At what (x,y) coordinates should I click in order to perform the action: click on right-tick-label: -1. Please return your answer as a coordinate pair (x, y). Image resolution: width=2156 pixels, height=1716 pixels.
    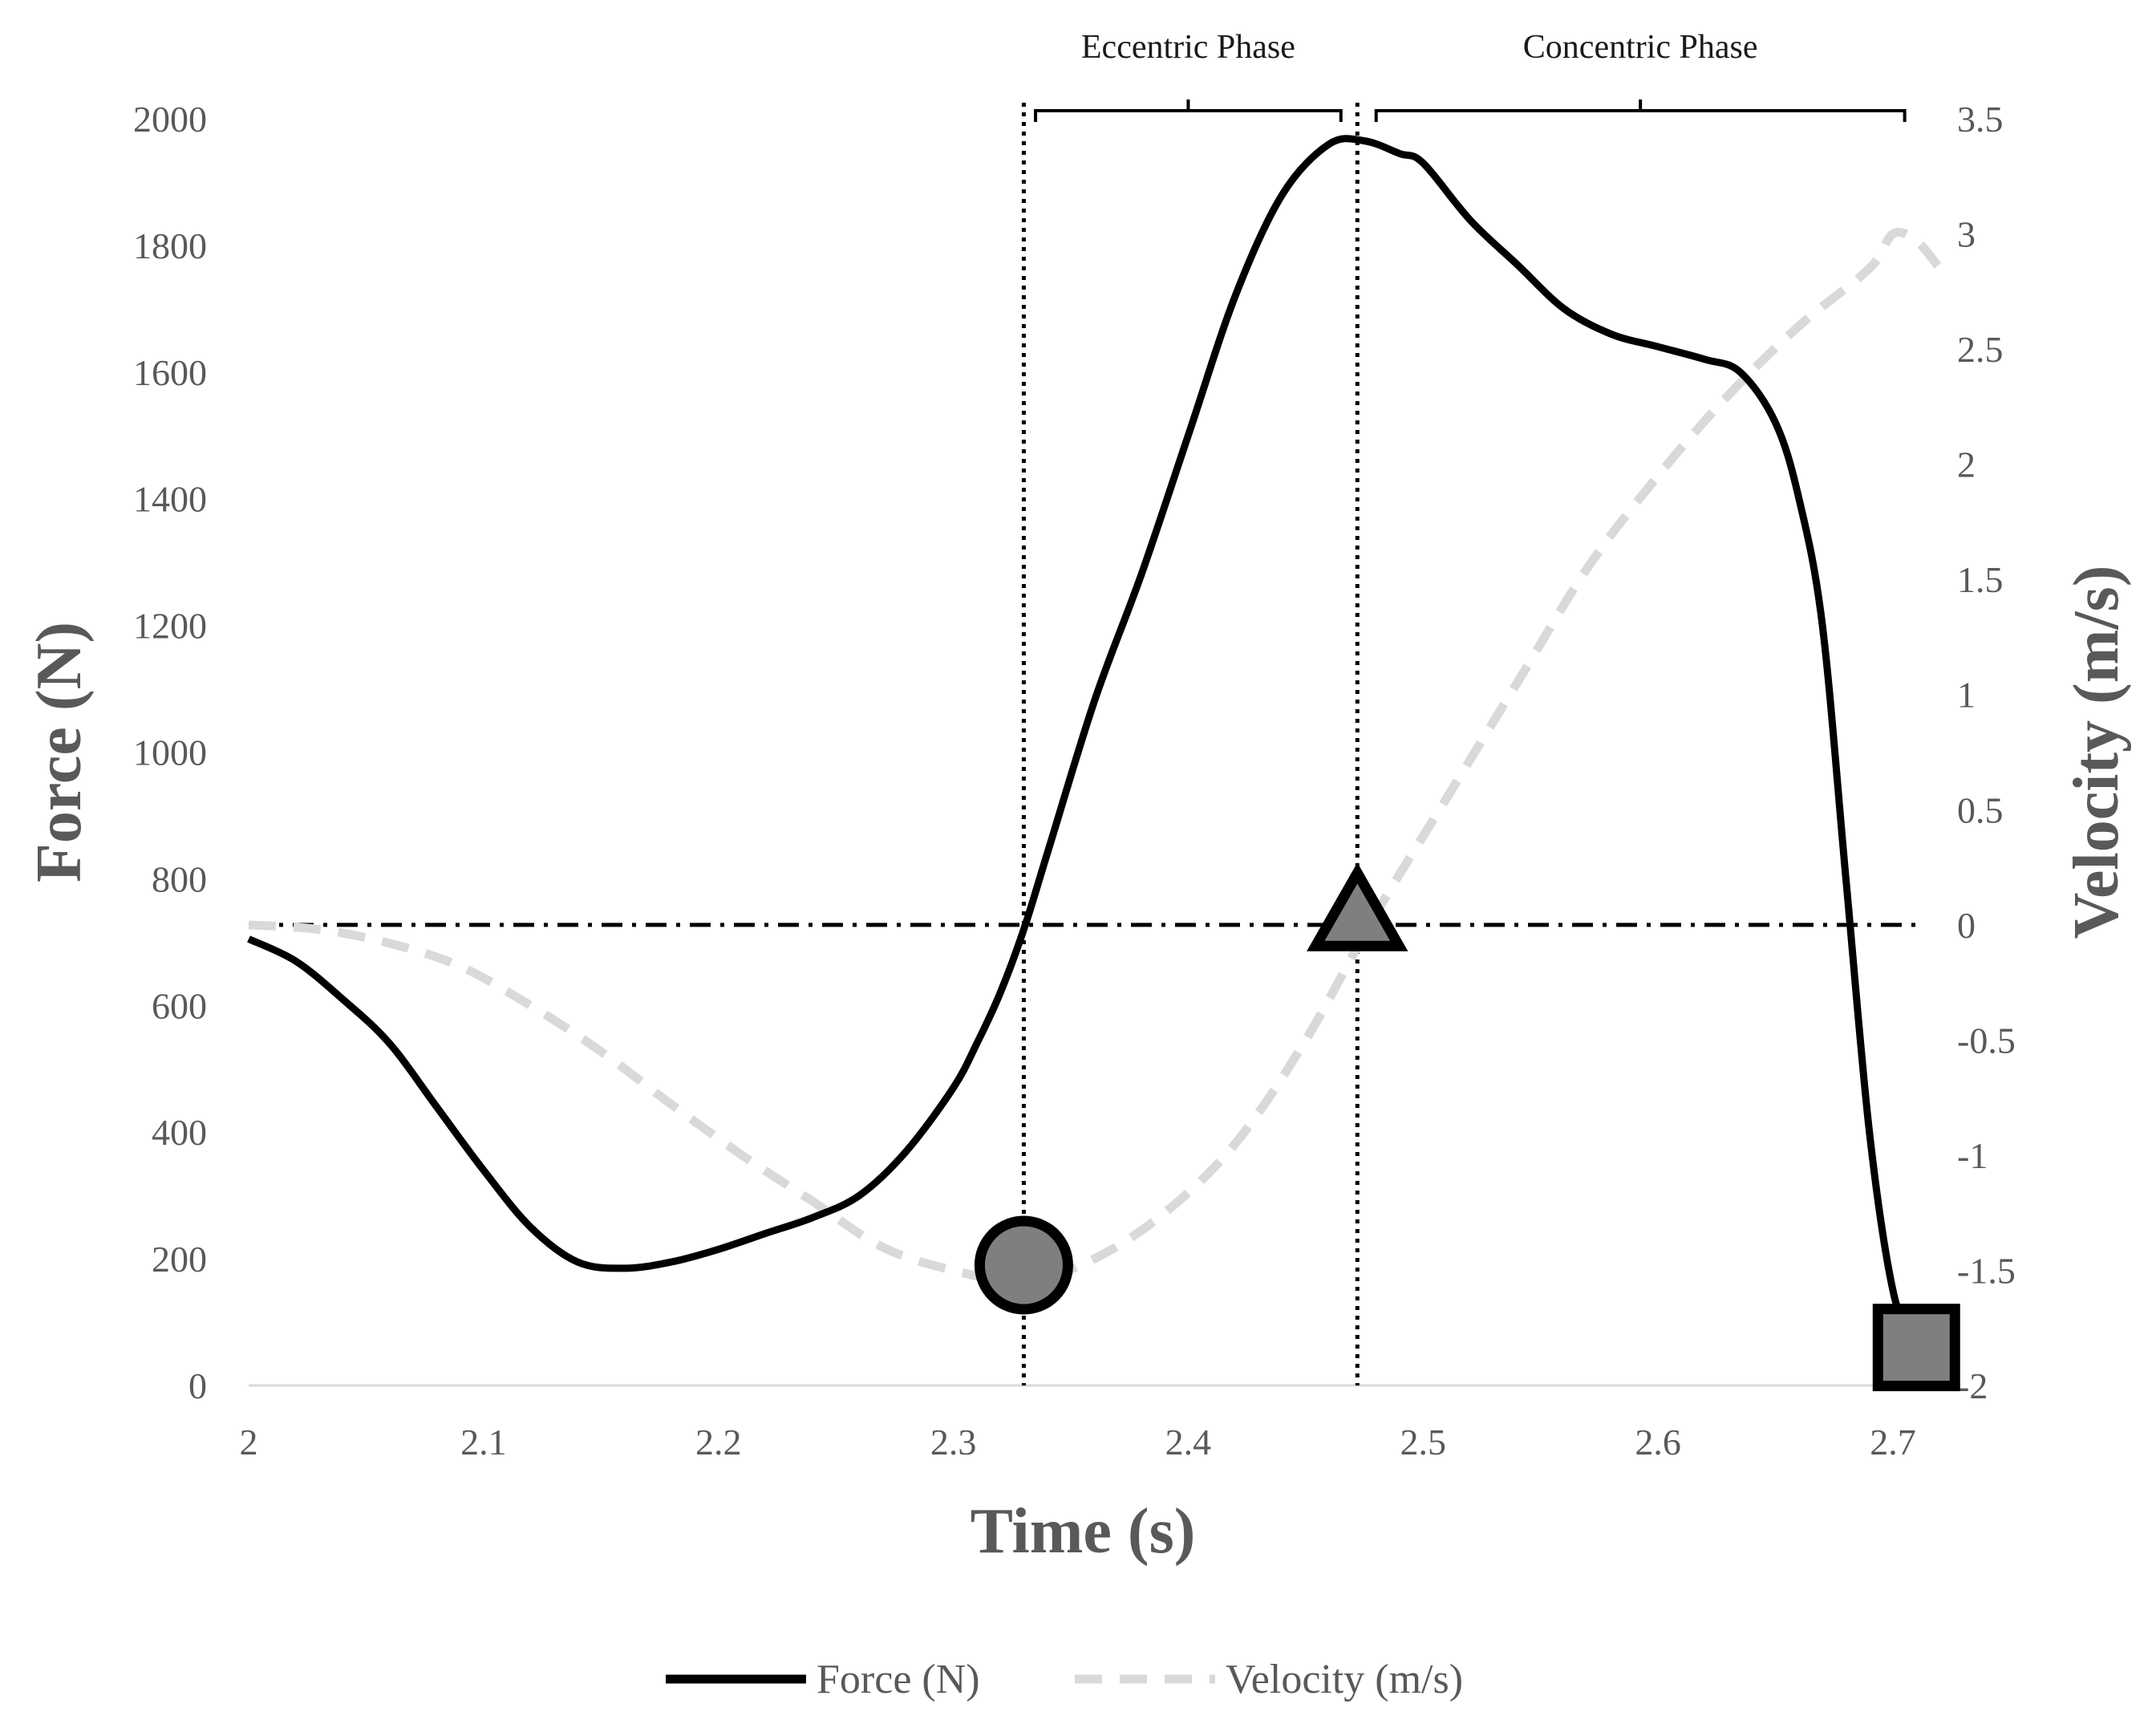
    Looking at the image, I should click on (1972, 1155).